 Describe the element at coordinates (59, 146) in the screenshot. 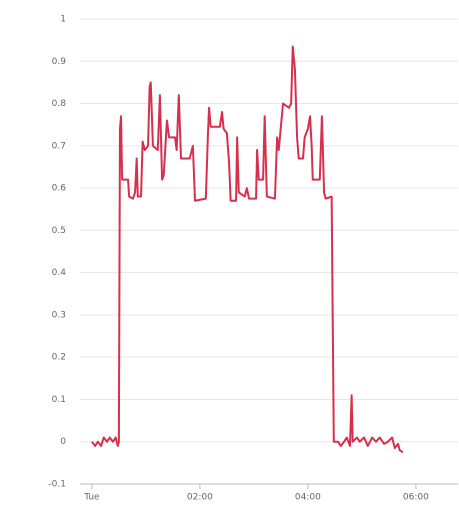

I see `y-tick-label: 0.7` at that location.